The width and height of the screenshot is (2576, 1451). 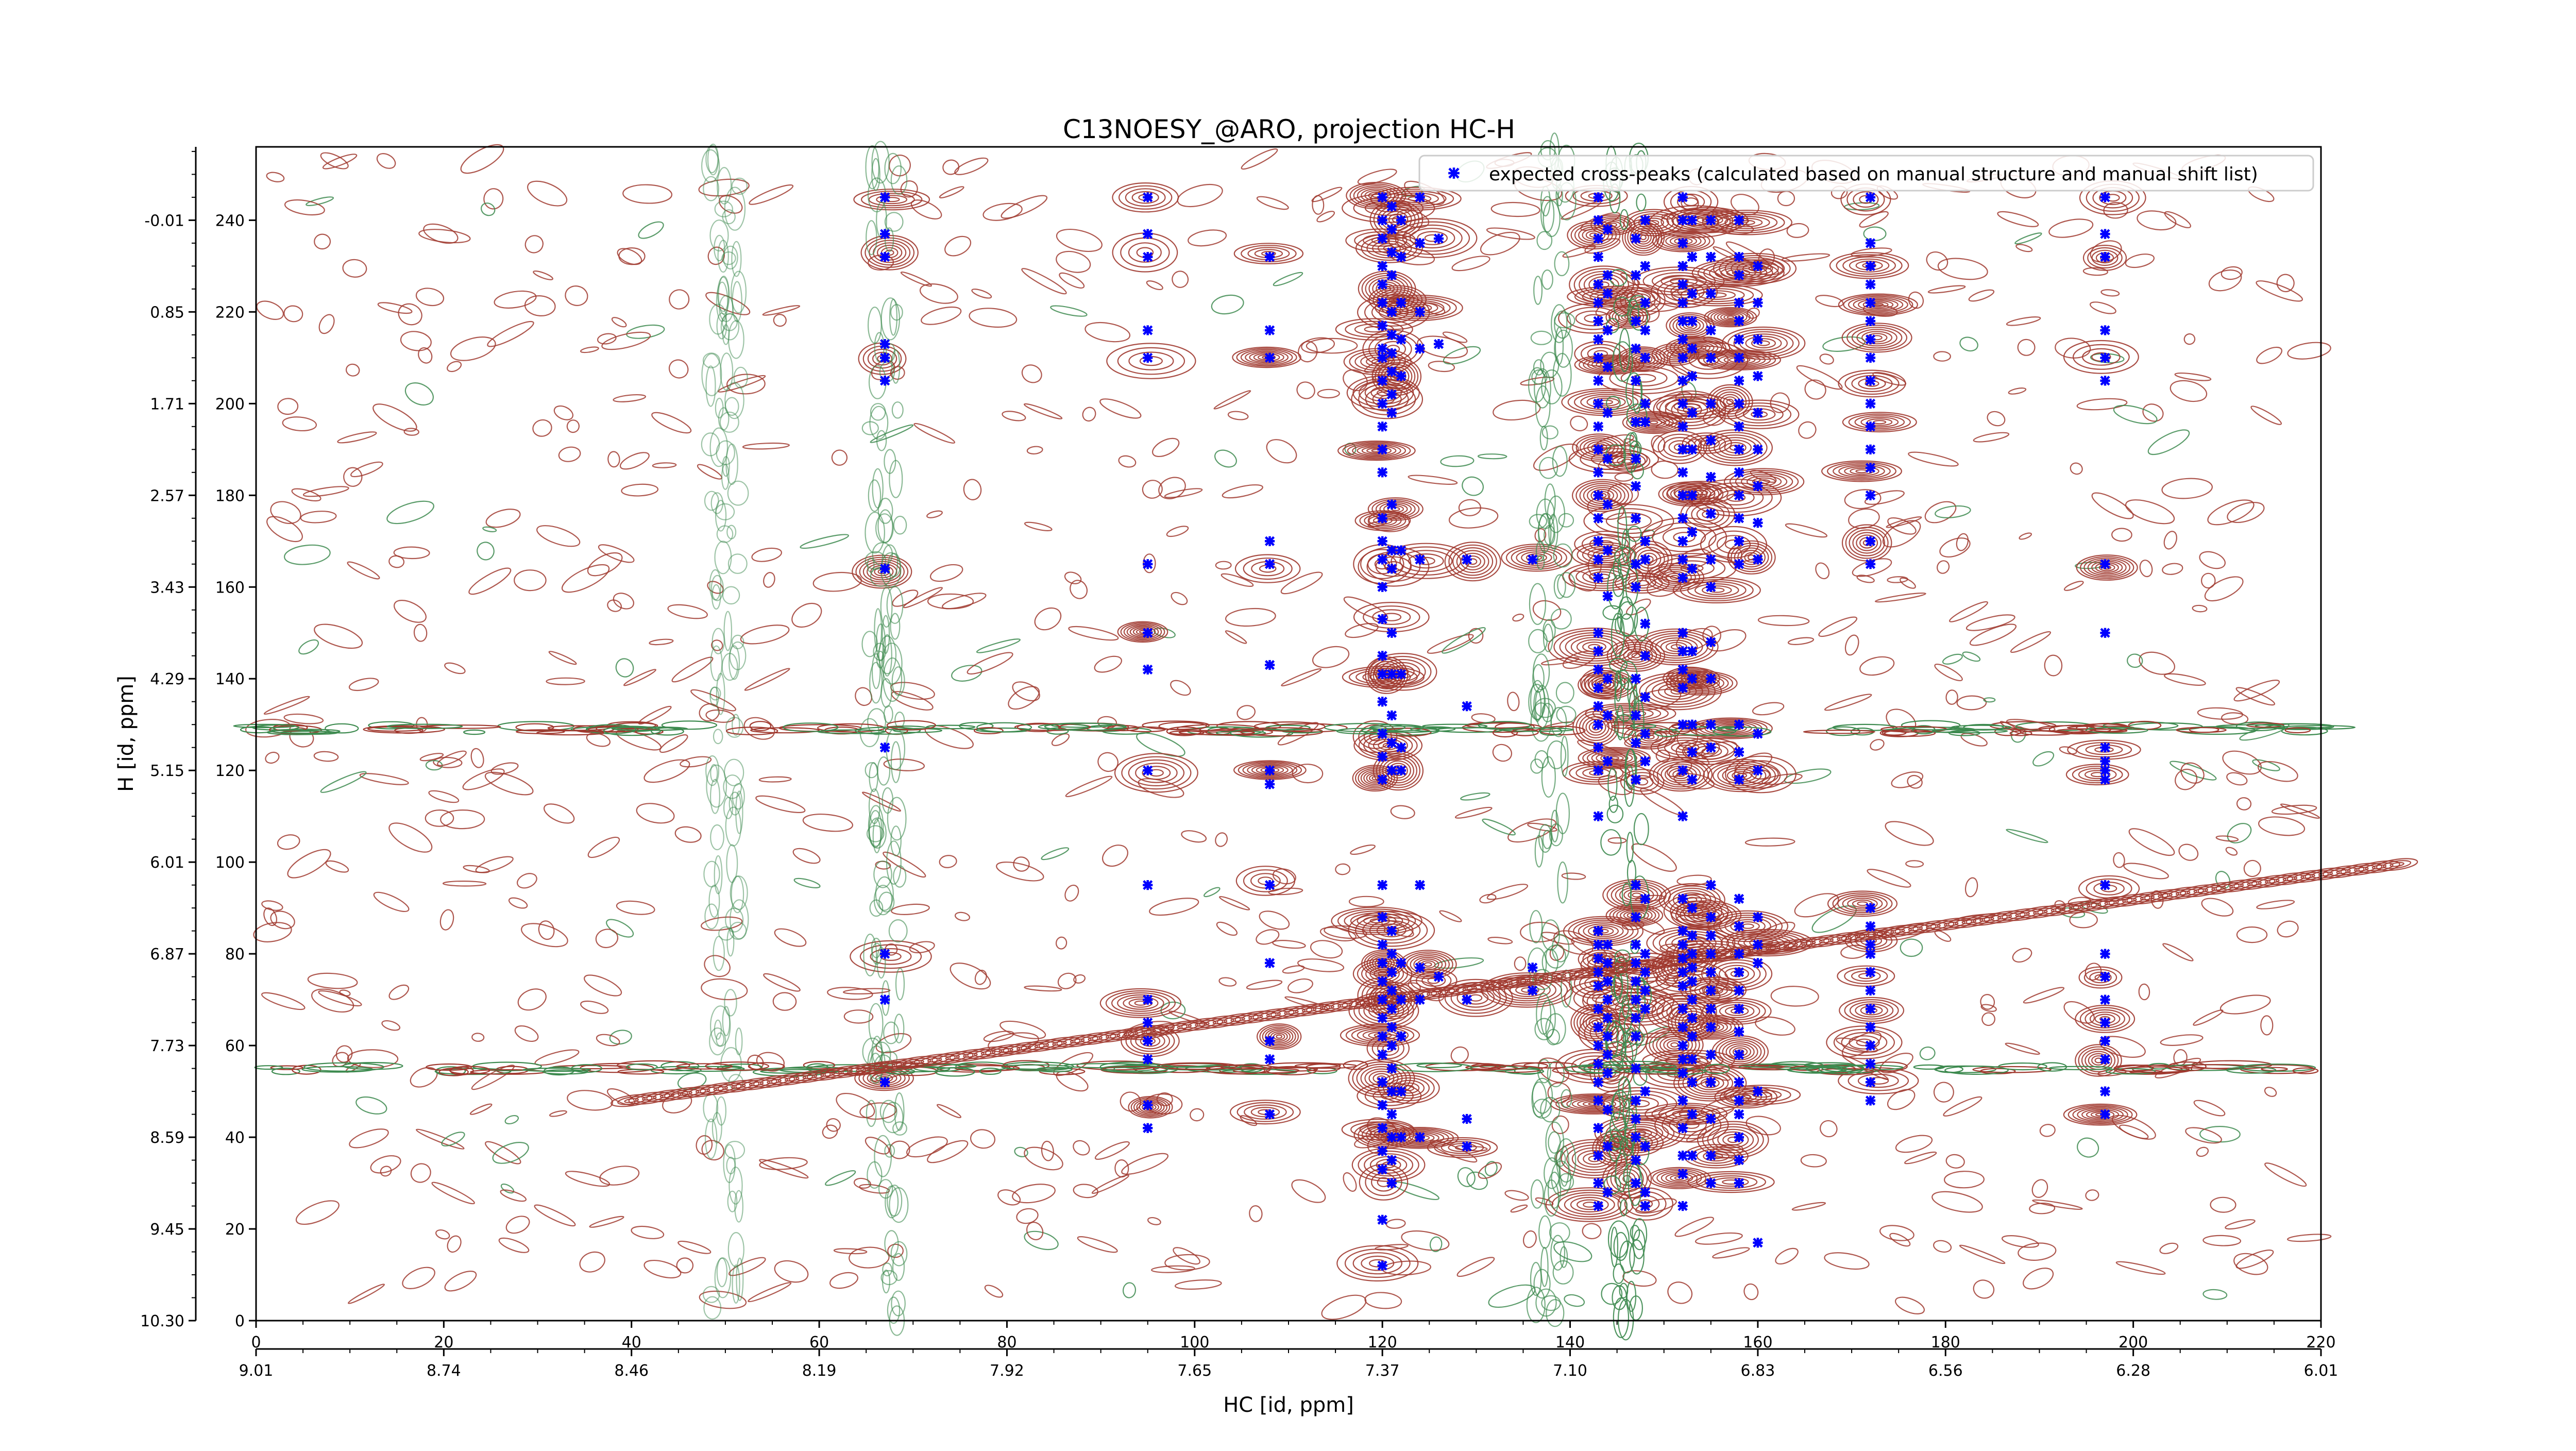 What do you see at coordinates (235, 1046) in the screenshot?
I see `y-tick-label: 60` at bounding box center [235, 1046].